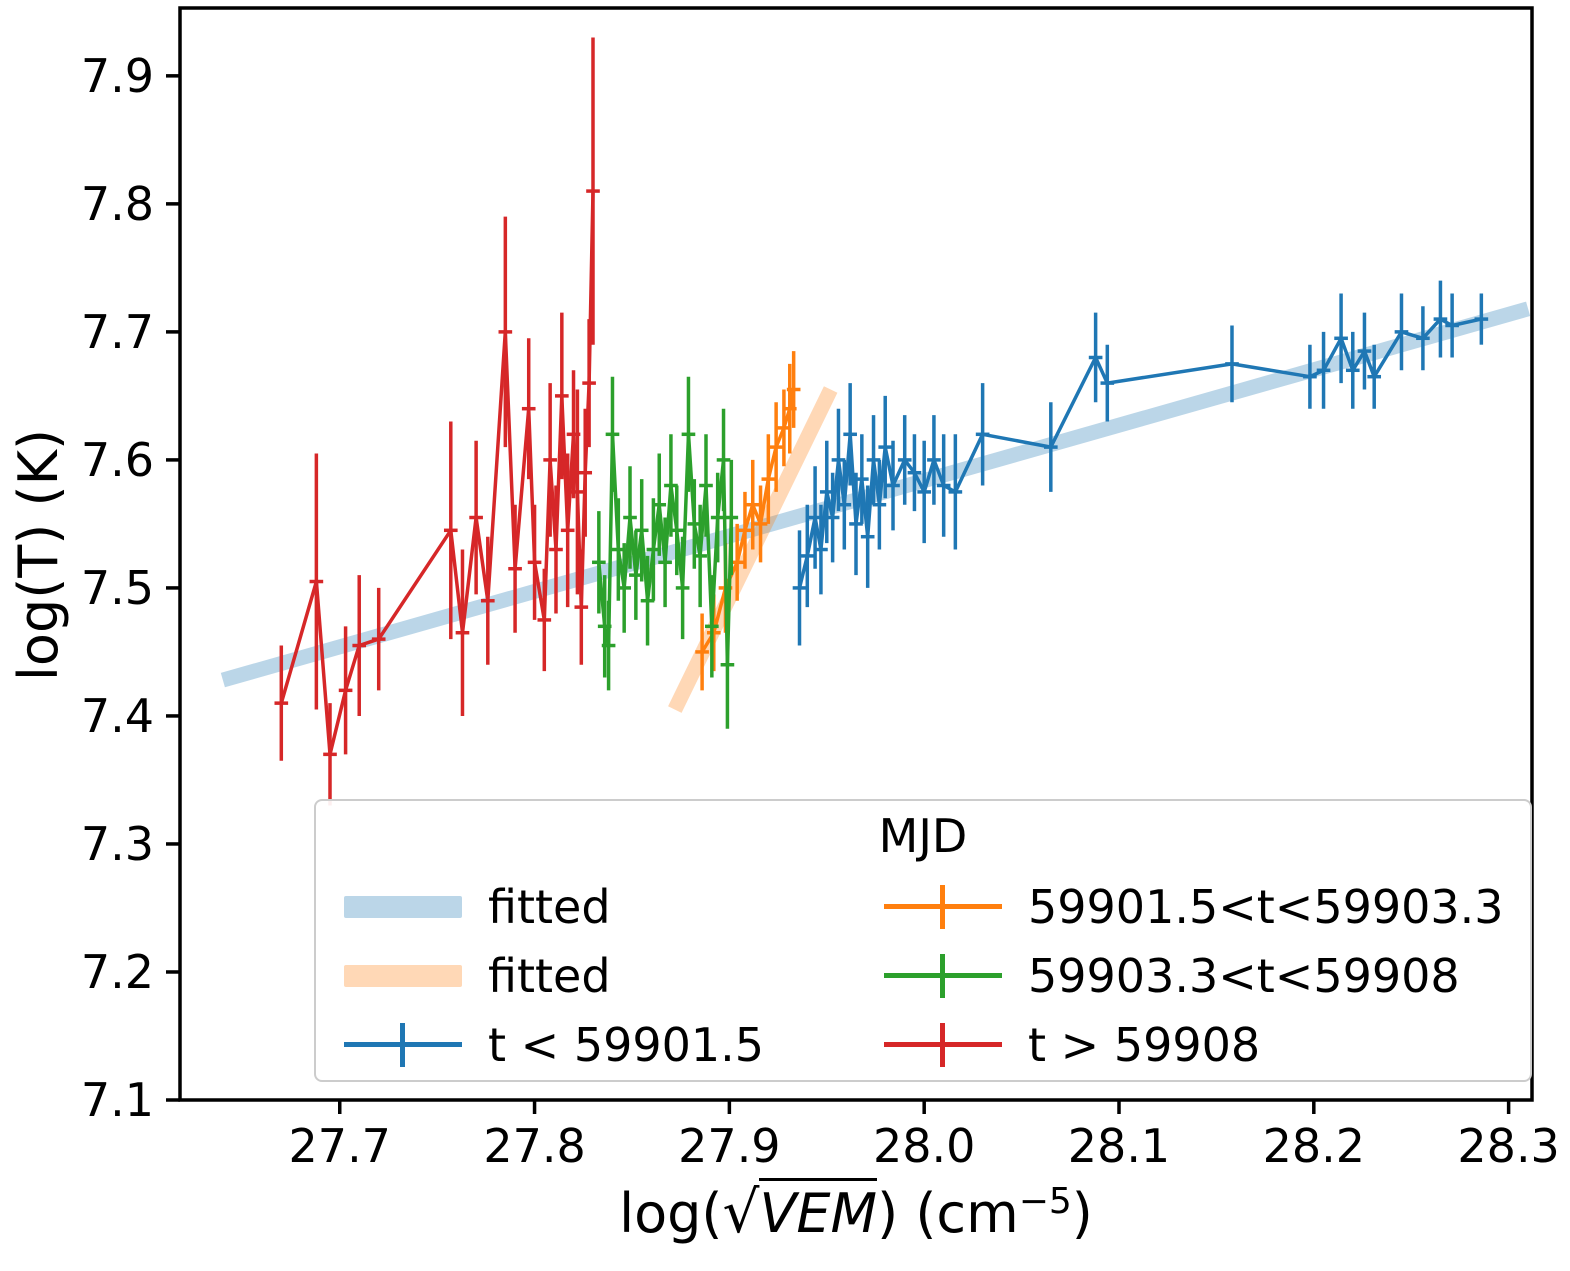 The height and width of the screenshot is (1271, 1570). What do you see at coordinates (117, 588) in the screenshot?
I see `svg-text: 7.5` at bounding box center [117, 588].